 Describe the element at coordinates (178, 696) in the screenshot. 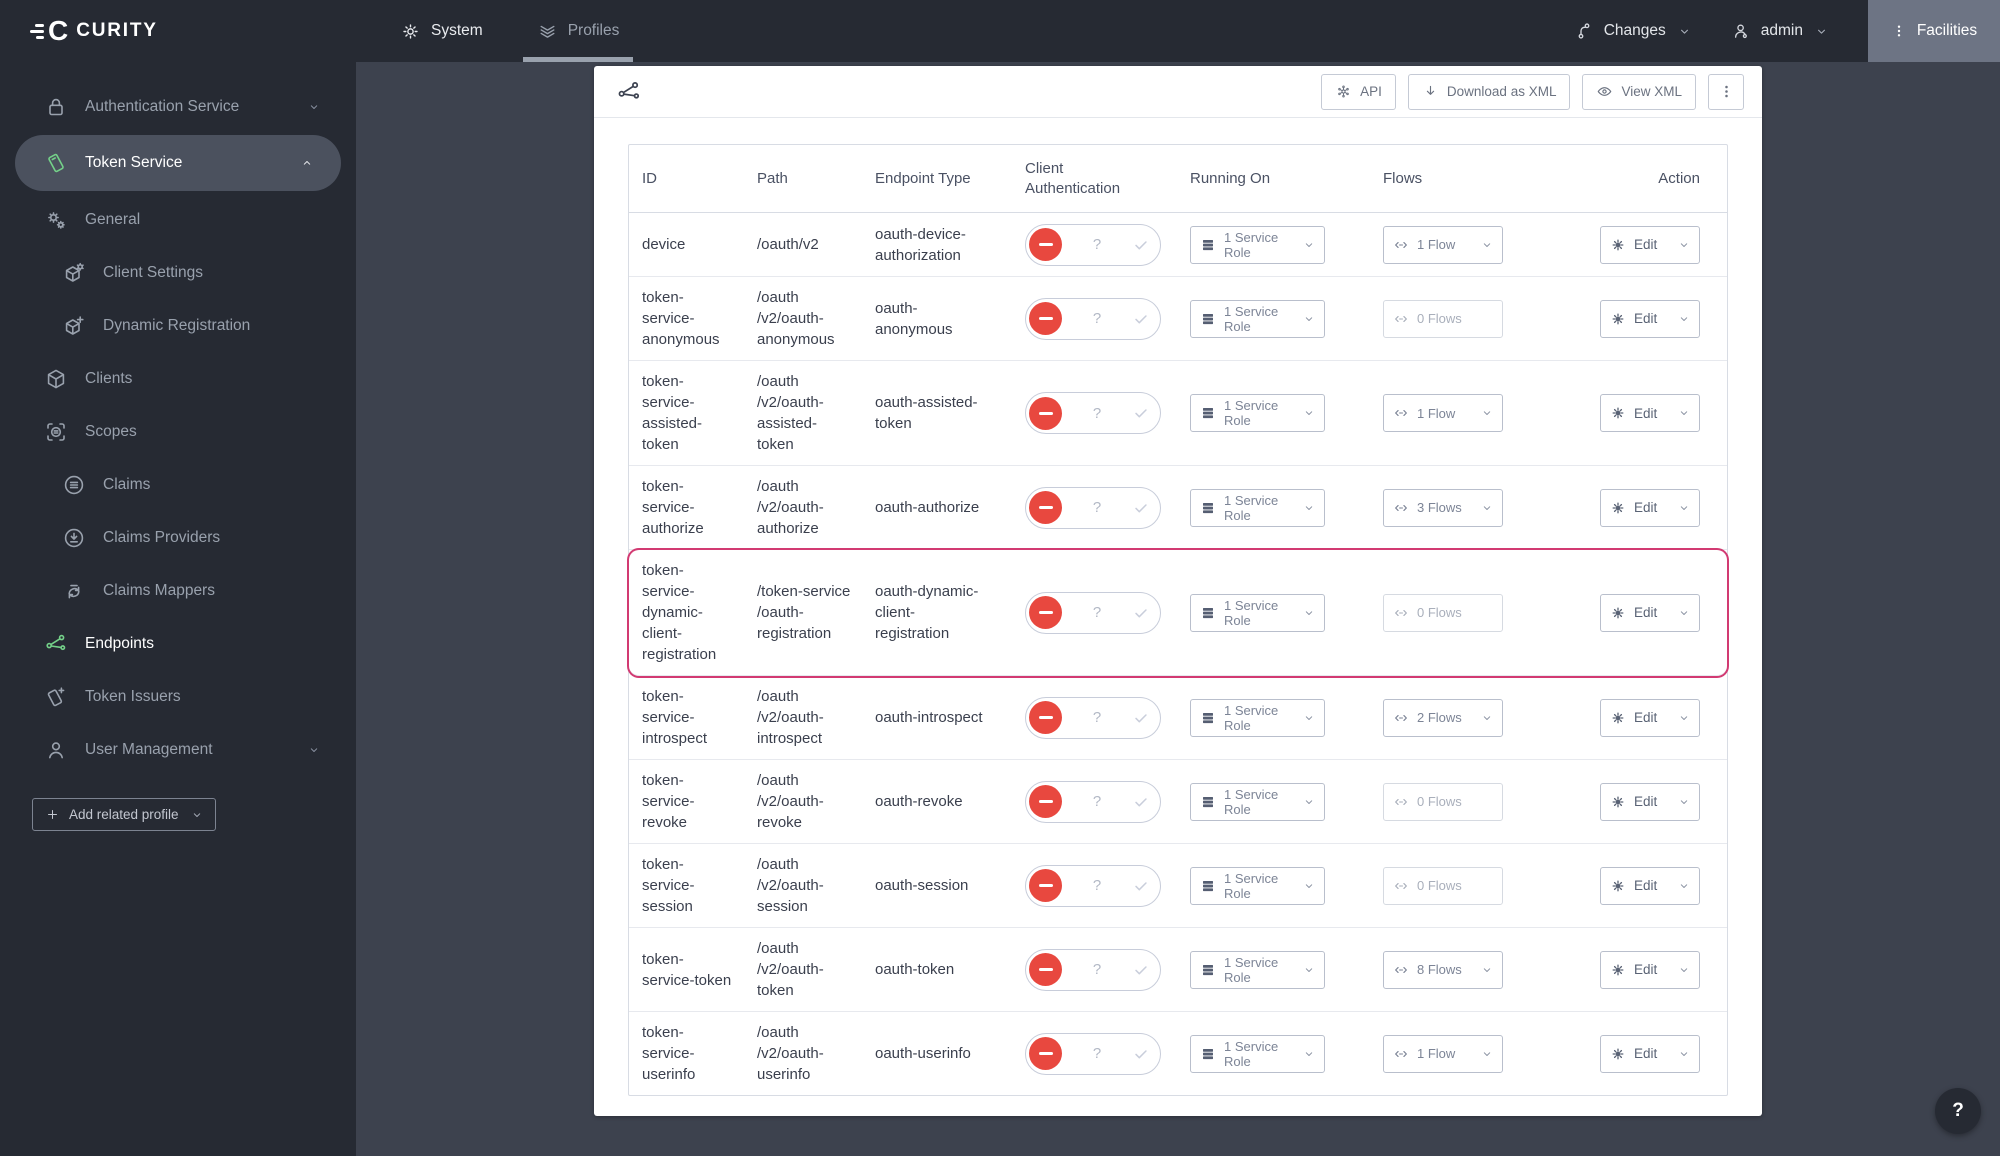

I see `sidebar-item-token-issuers: Token Issuers` at that location.